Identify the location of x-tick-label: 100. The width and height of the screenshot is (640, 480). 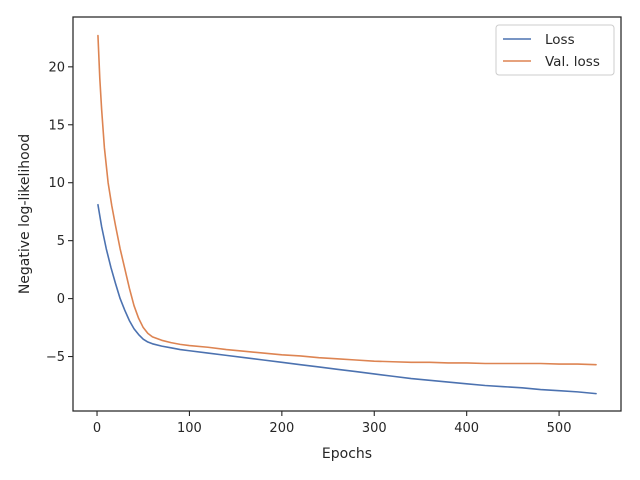
(189, 428).